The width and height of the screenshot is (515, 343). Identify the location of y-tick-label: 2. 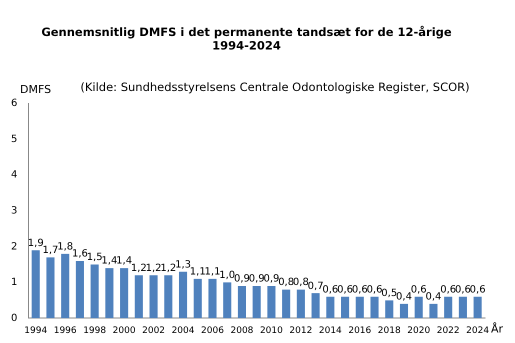
(14, 246).